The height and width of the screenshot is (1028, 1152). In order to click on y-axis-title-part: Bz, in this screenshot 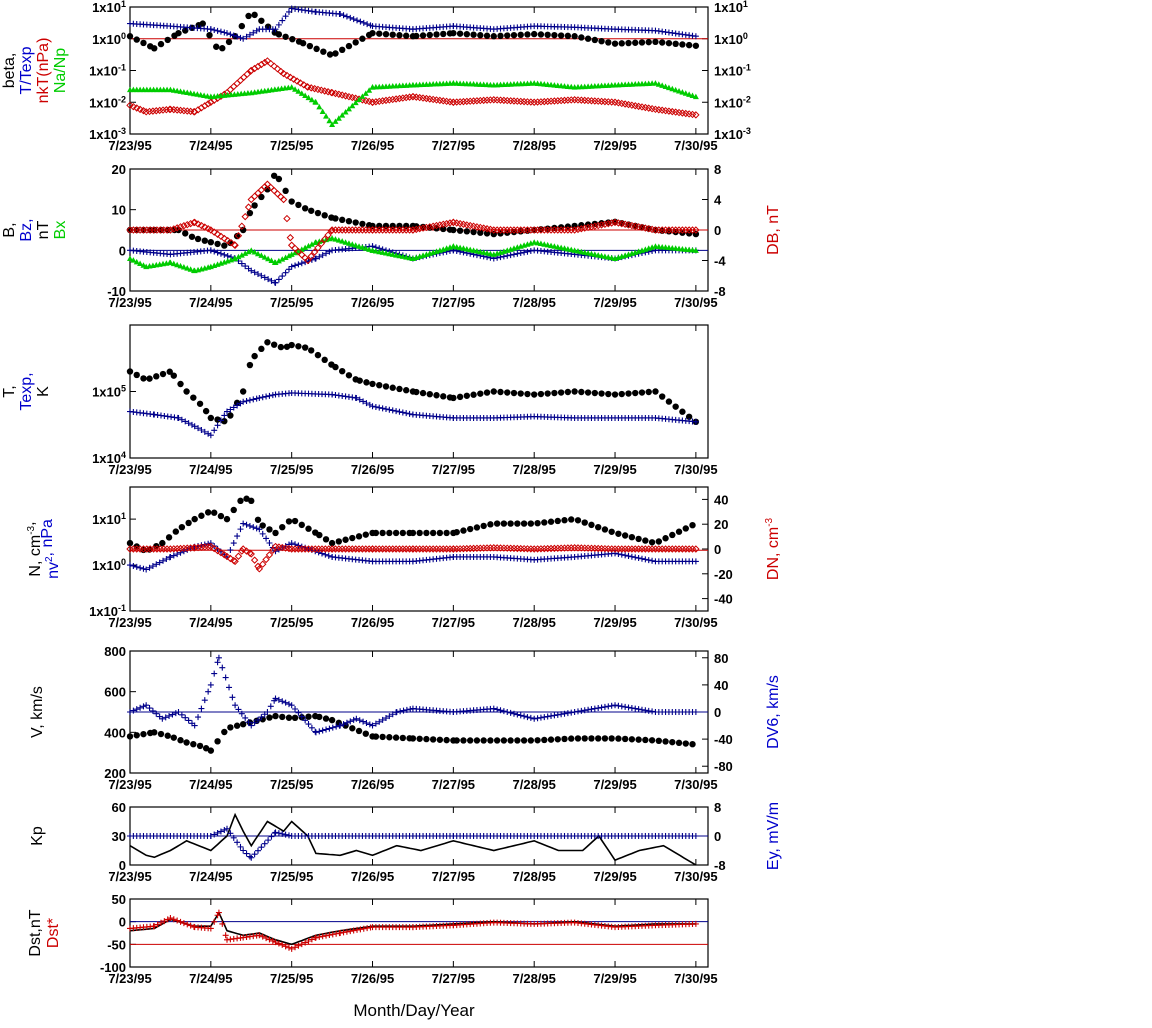, I will do `click(26, 229)`.